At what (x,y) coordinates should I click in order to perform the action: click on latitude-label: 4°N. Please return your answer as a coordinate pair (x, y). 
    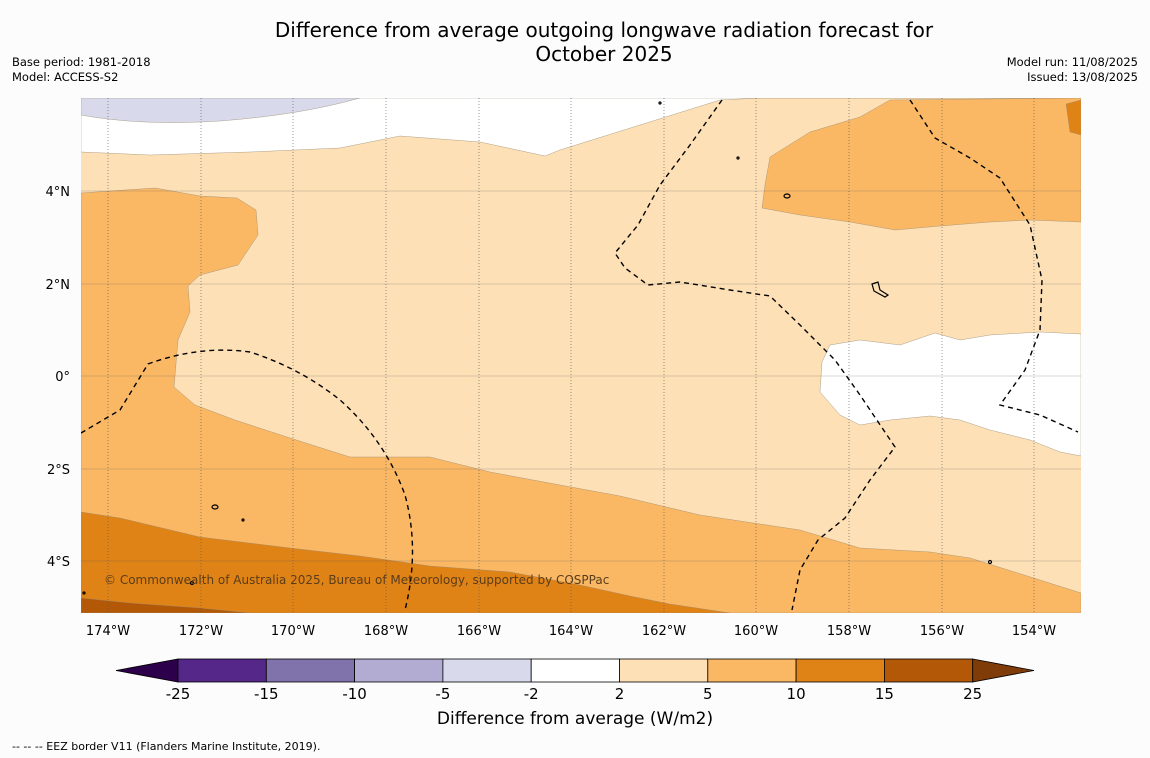
    Looking at the image, I should click on (58, 192).